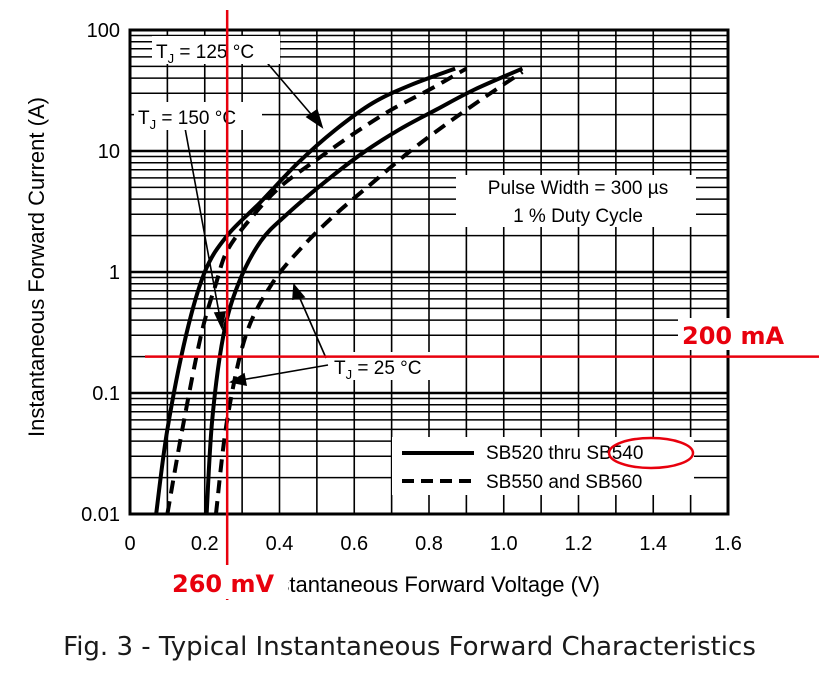 This screenshot has width=819, height=684. I want to click on x-tick-label: 0.8, so click(429, 544).